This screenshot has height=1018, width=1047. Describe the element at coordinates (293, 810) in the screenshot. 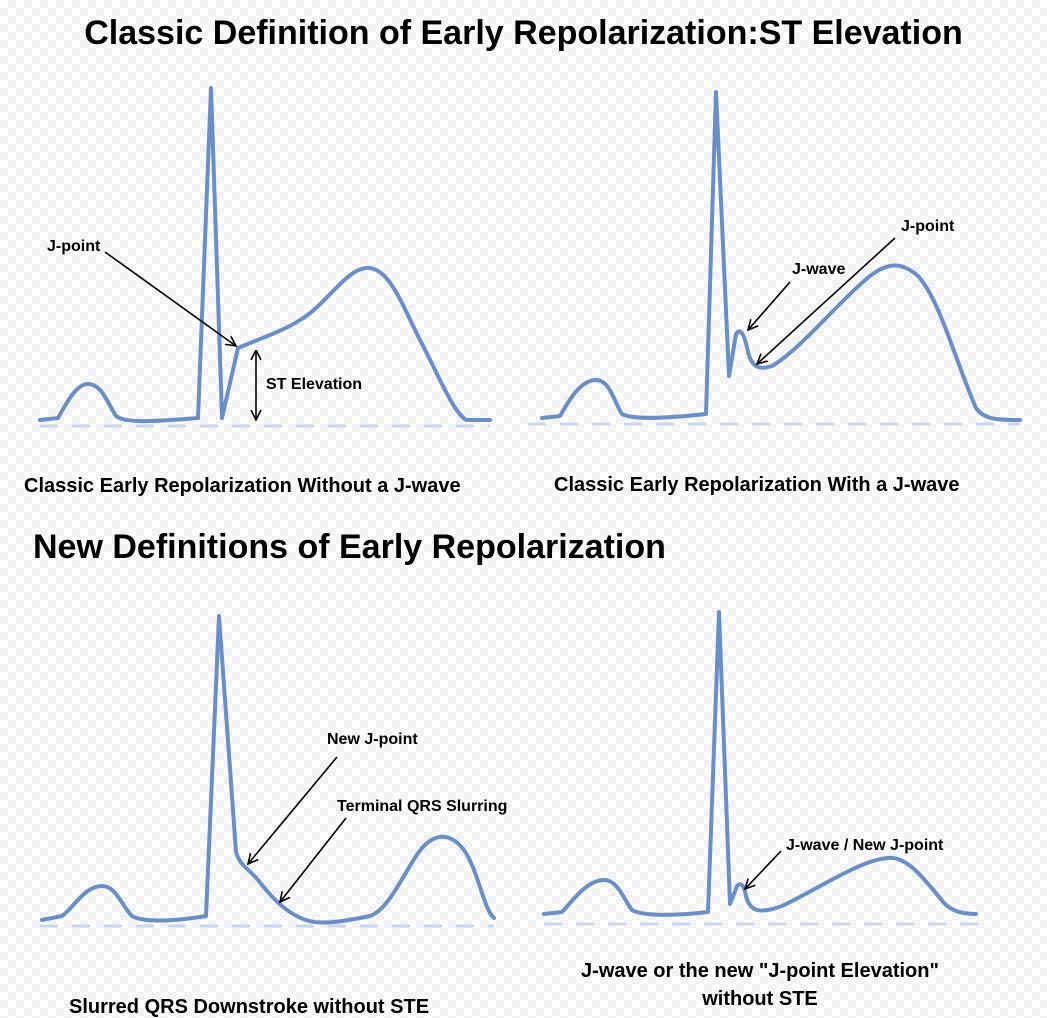

I see `arrow-new-j-point-bottom-left` at that location.